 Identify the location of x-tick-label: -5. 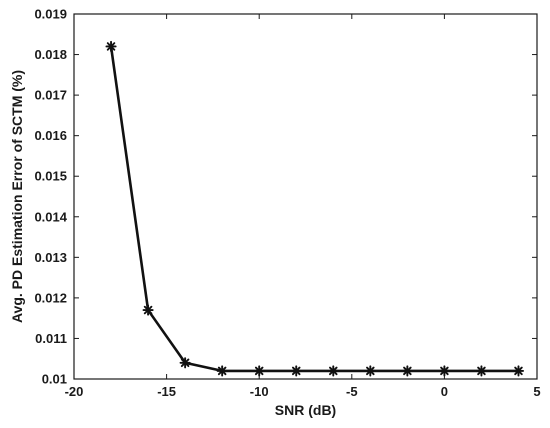
(352, 391).